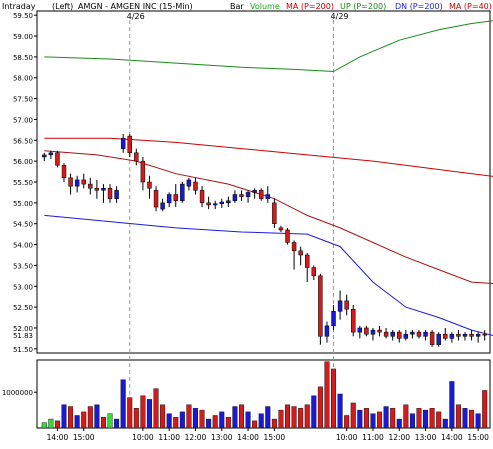 The width and height of the screenshot is (493, 449). Describe the element at coordinates (23, 58) in the screenshot. I see `price-tick-label: 58.50` at that location.